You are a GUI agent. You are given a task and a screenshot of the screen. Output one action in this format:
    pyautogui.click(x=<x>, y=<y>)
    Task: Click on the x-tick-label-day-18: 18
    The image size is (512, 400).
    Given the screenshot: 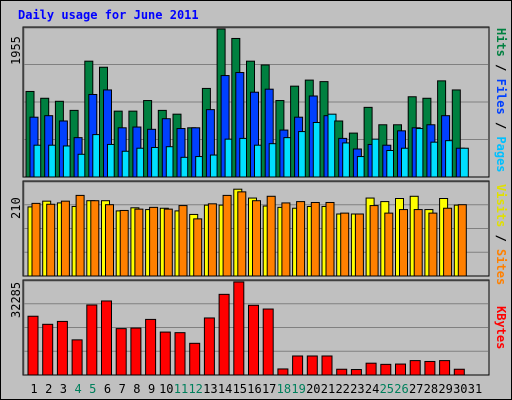 What is the action you would take?
    pyautogui.click(x=284, y=389)
    